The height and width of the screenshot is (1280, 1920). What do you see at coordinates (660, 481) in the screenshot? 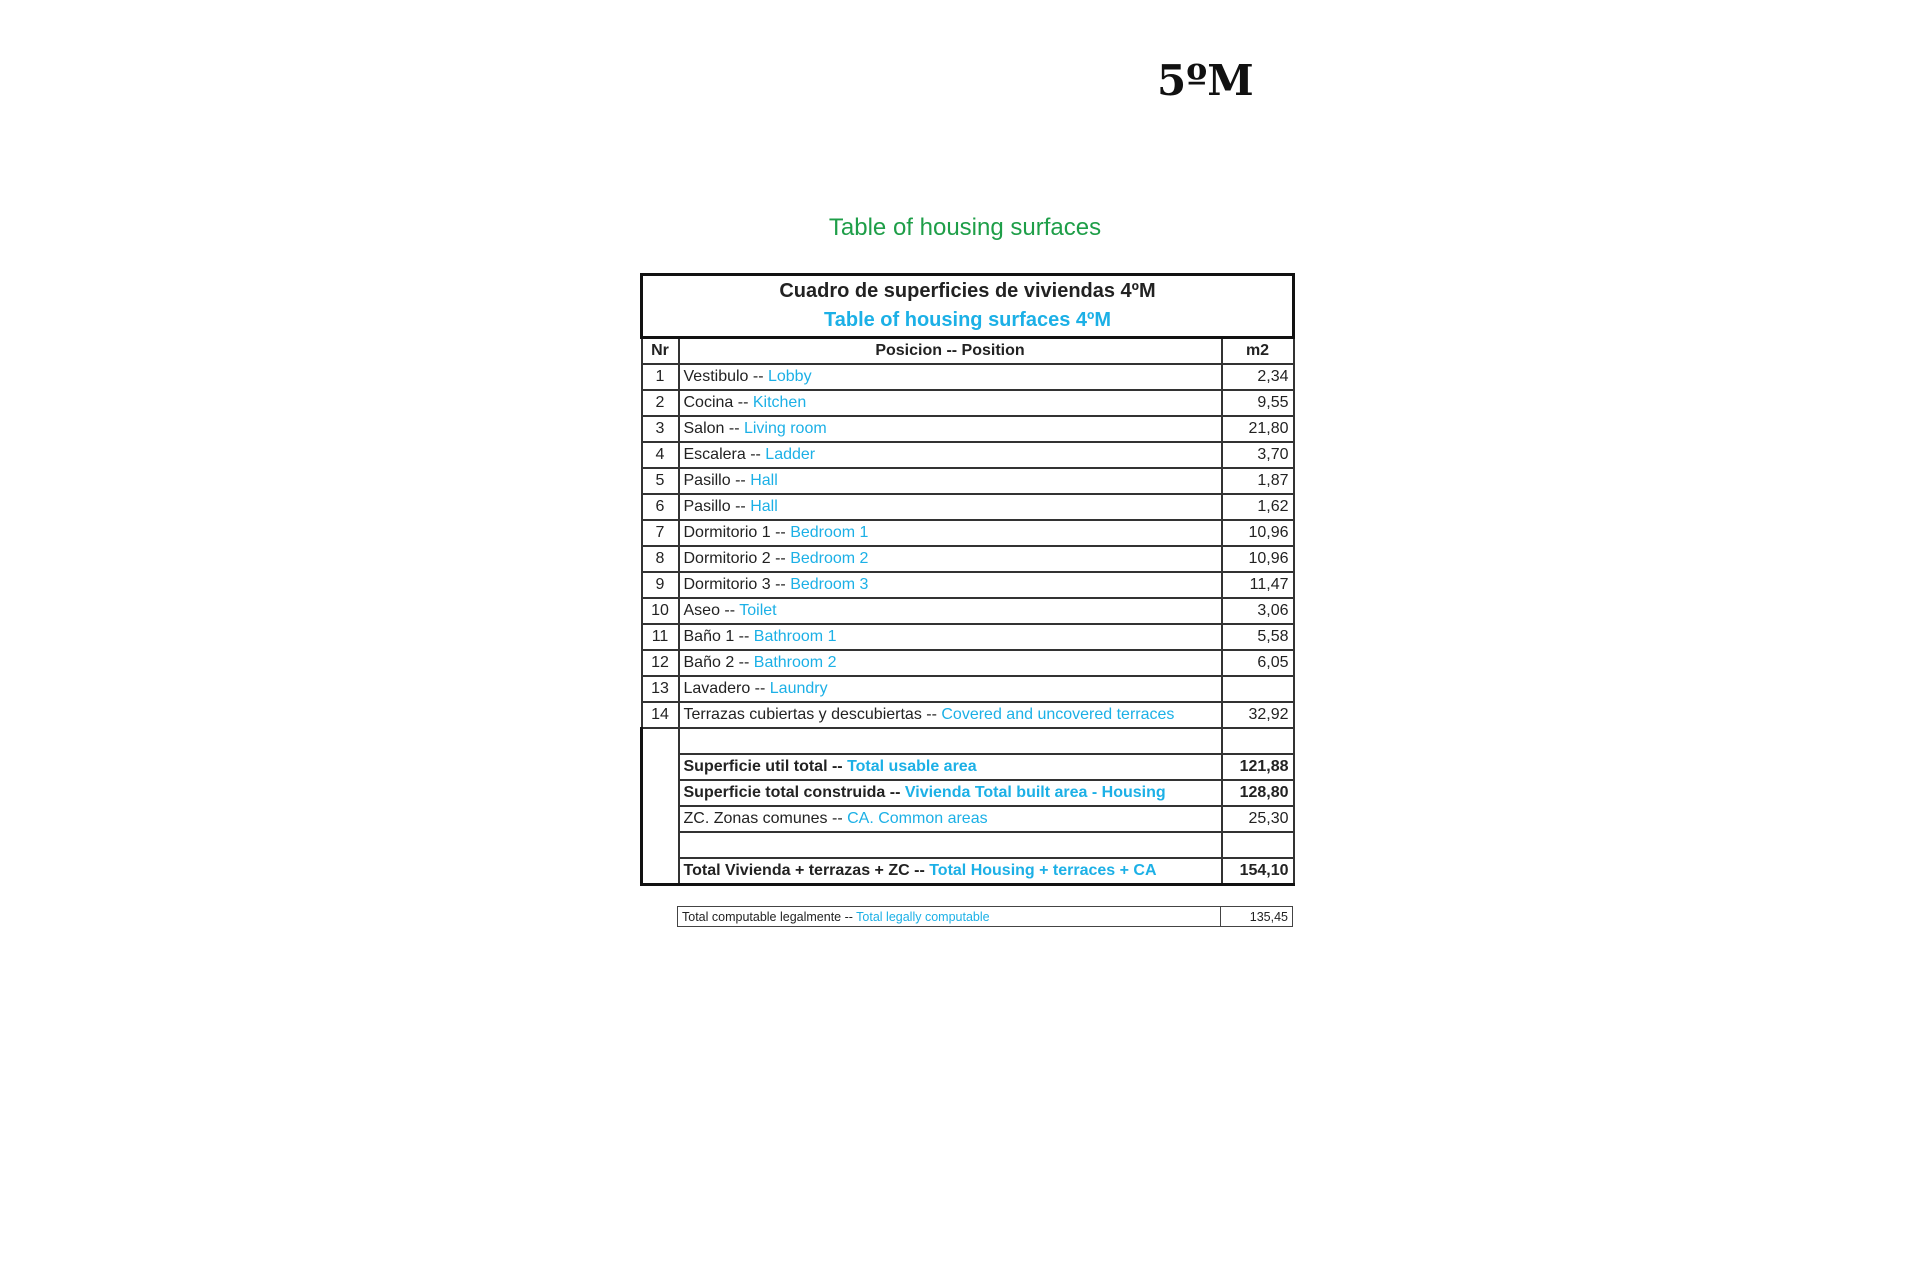
I see `row-nr: 5` at bounding box center [660, 481].